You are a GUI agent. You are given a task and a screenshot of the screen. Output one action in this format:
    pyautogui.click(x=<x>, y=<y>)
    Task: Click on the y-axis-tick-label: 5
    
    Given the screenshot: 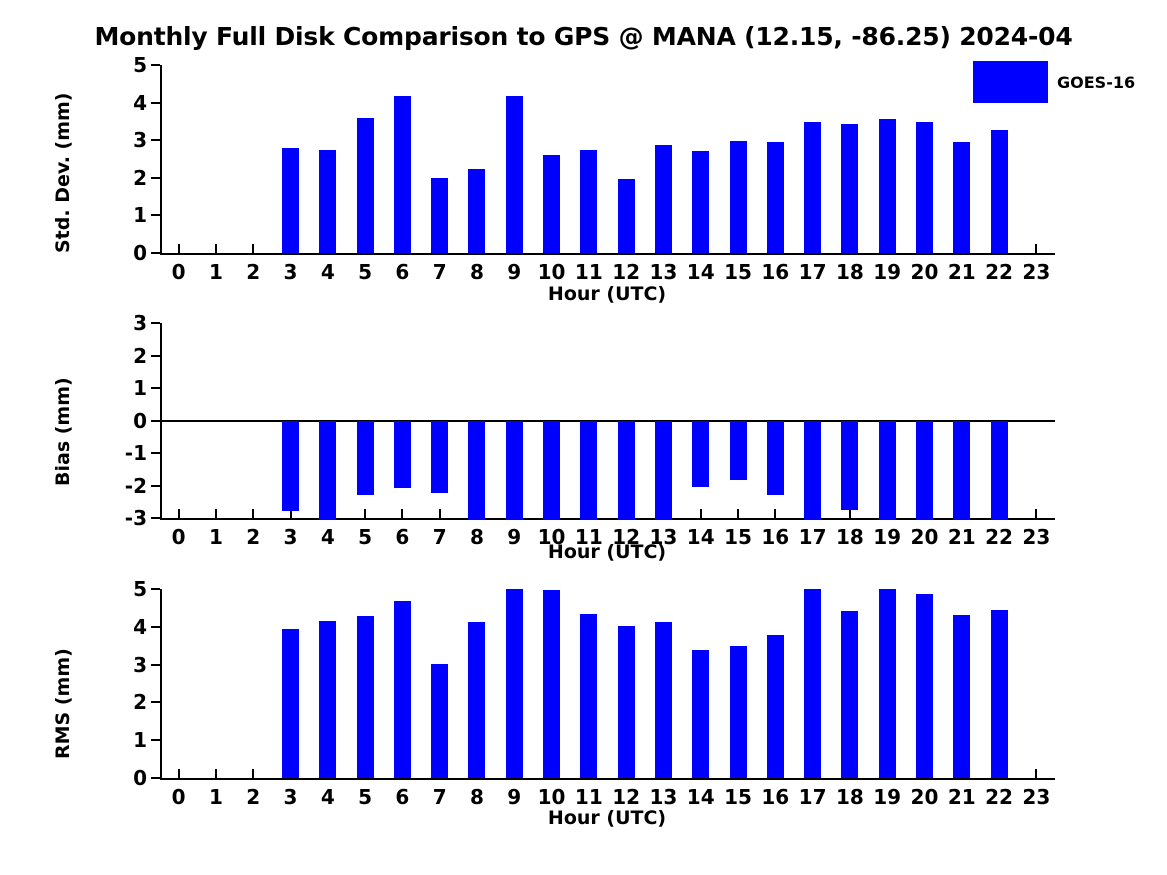 What is the action you would take?
    pyautogui.click(x=140, y=65)
    